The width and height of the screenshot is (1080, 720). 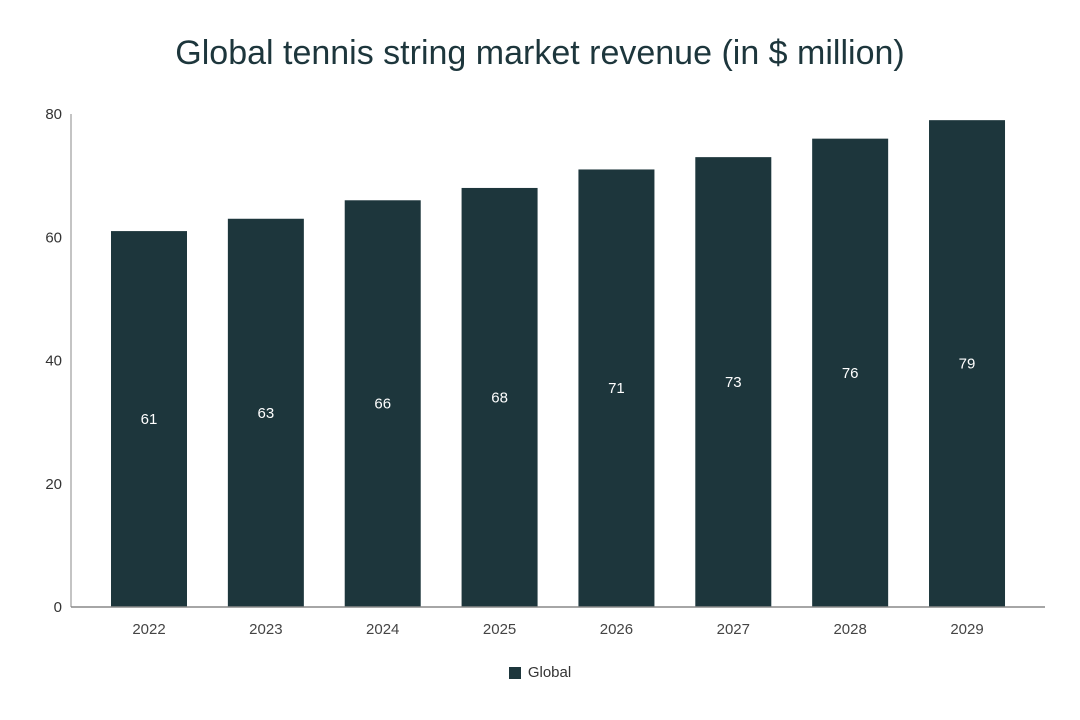 I want to click on data-label: 79, so click(x=967, y=364).